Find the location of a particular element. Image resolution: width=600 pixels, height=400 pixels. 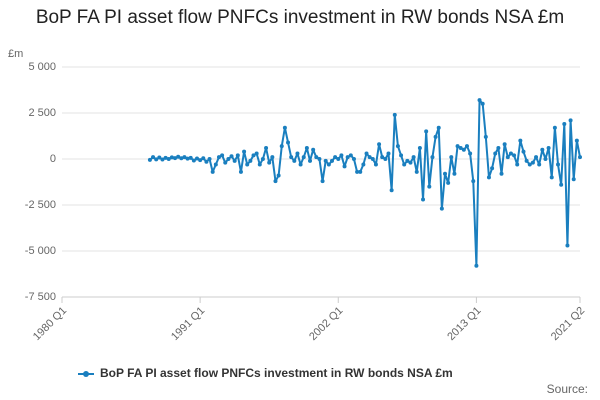

y-tick-label: -7 500 is located at coordinates (40, 297).